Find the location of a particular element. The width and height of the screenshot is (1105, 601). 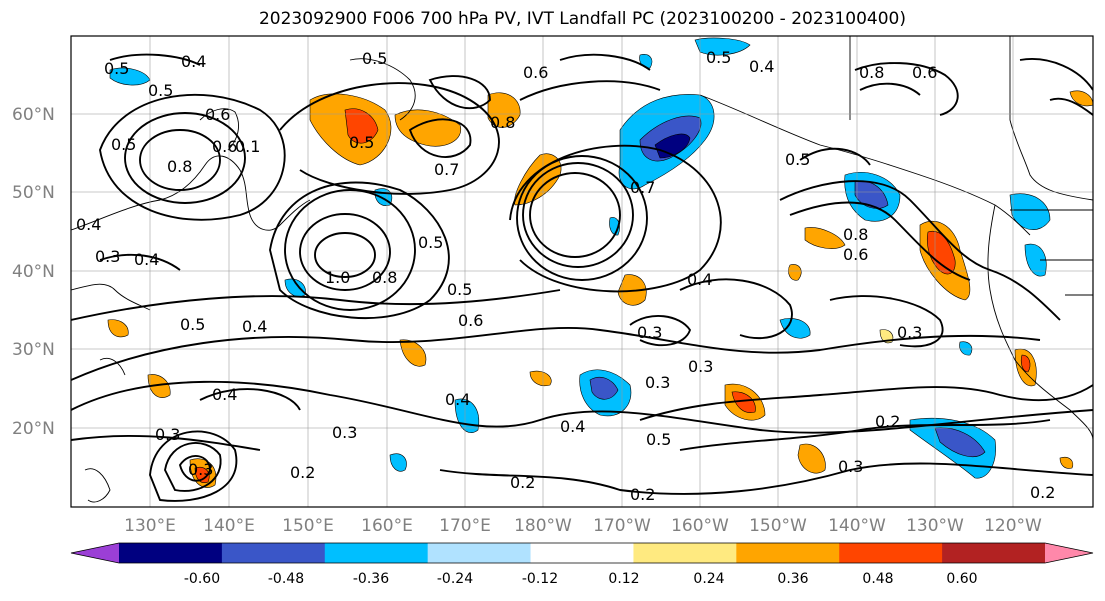

colorbar-tick-label: 0.60 is located at coordinates (961, 579).